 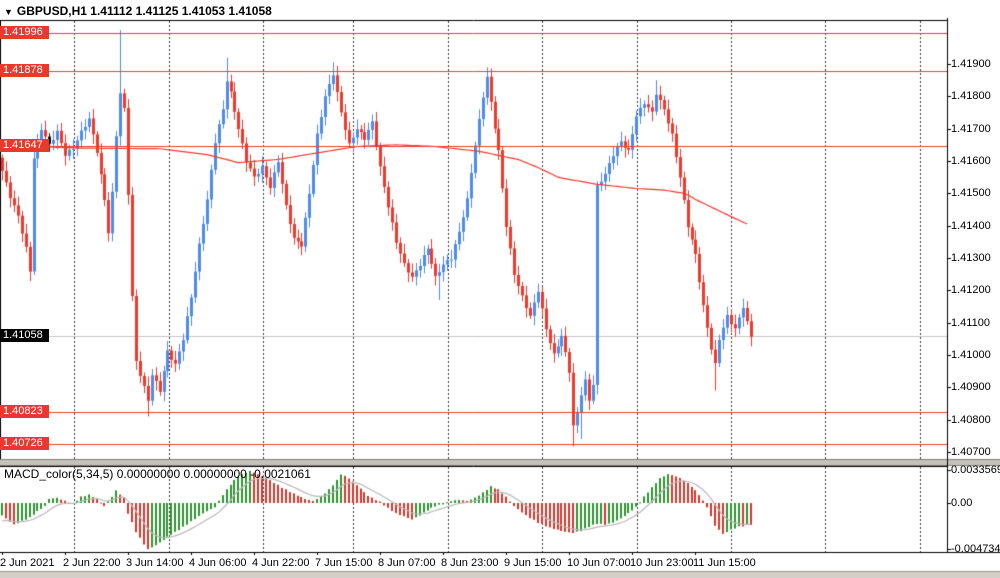 I want to click on macd-axis-label: 0.0033569, so click(x=975, y=470).